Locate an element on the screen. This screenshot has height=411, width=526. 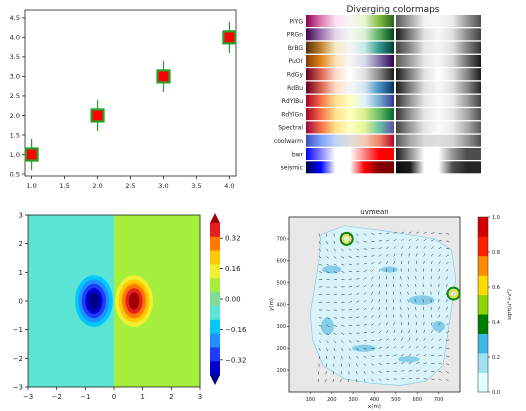
y-tick-label: 400 is located at coordinates (281, 305).